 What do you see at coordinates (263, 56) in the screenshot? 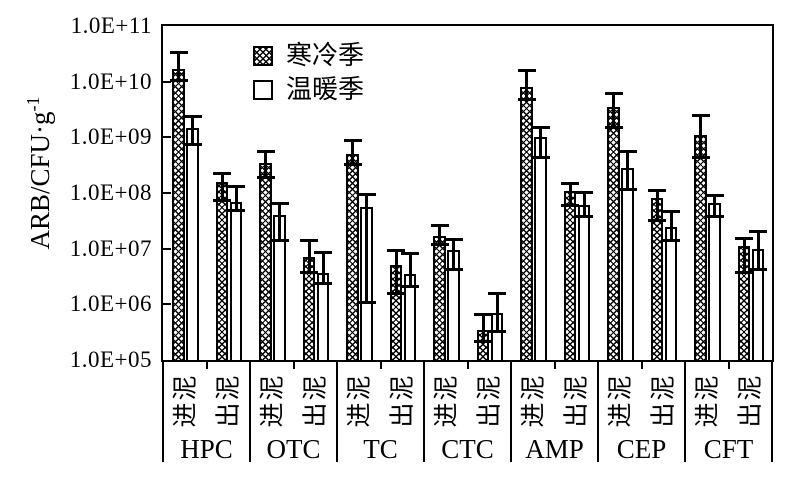
I see `crosshatch-swatch-icon` at bounding box center [263, 56].